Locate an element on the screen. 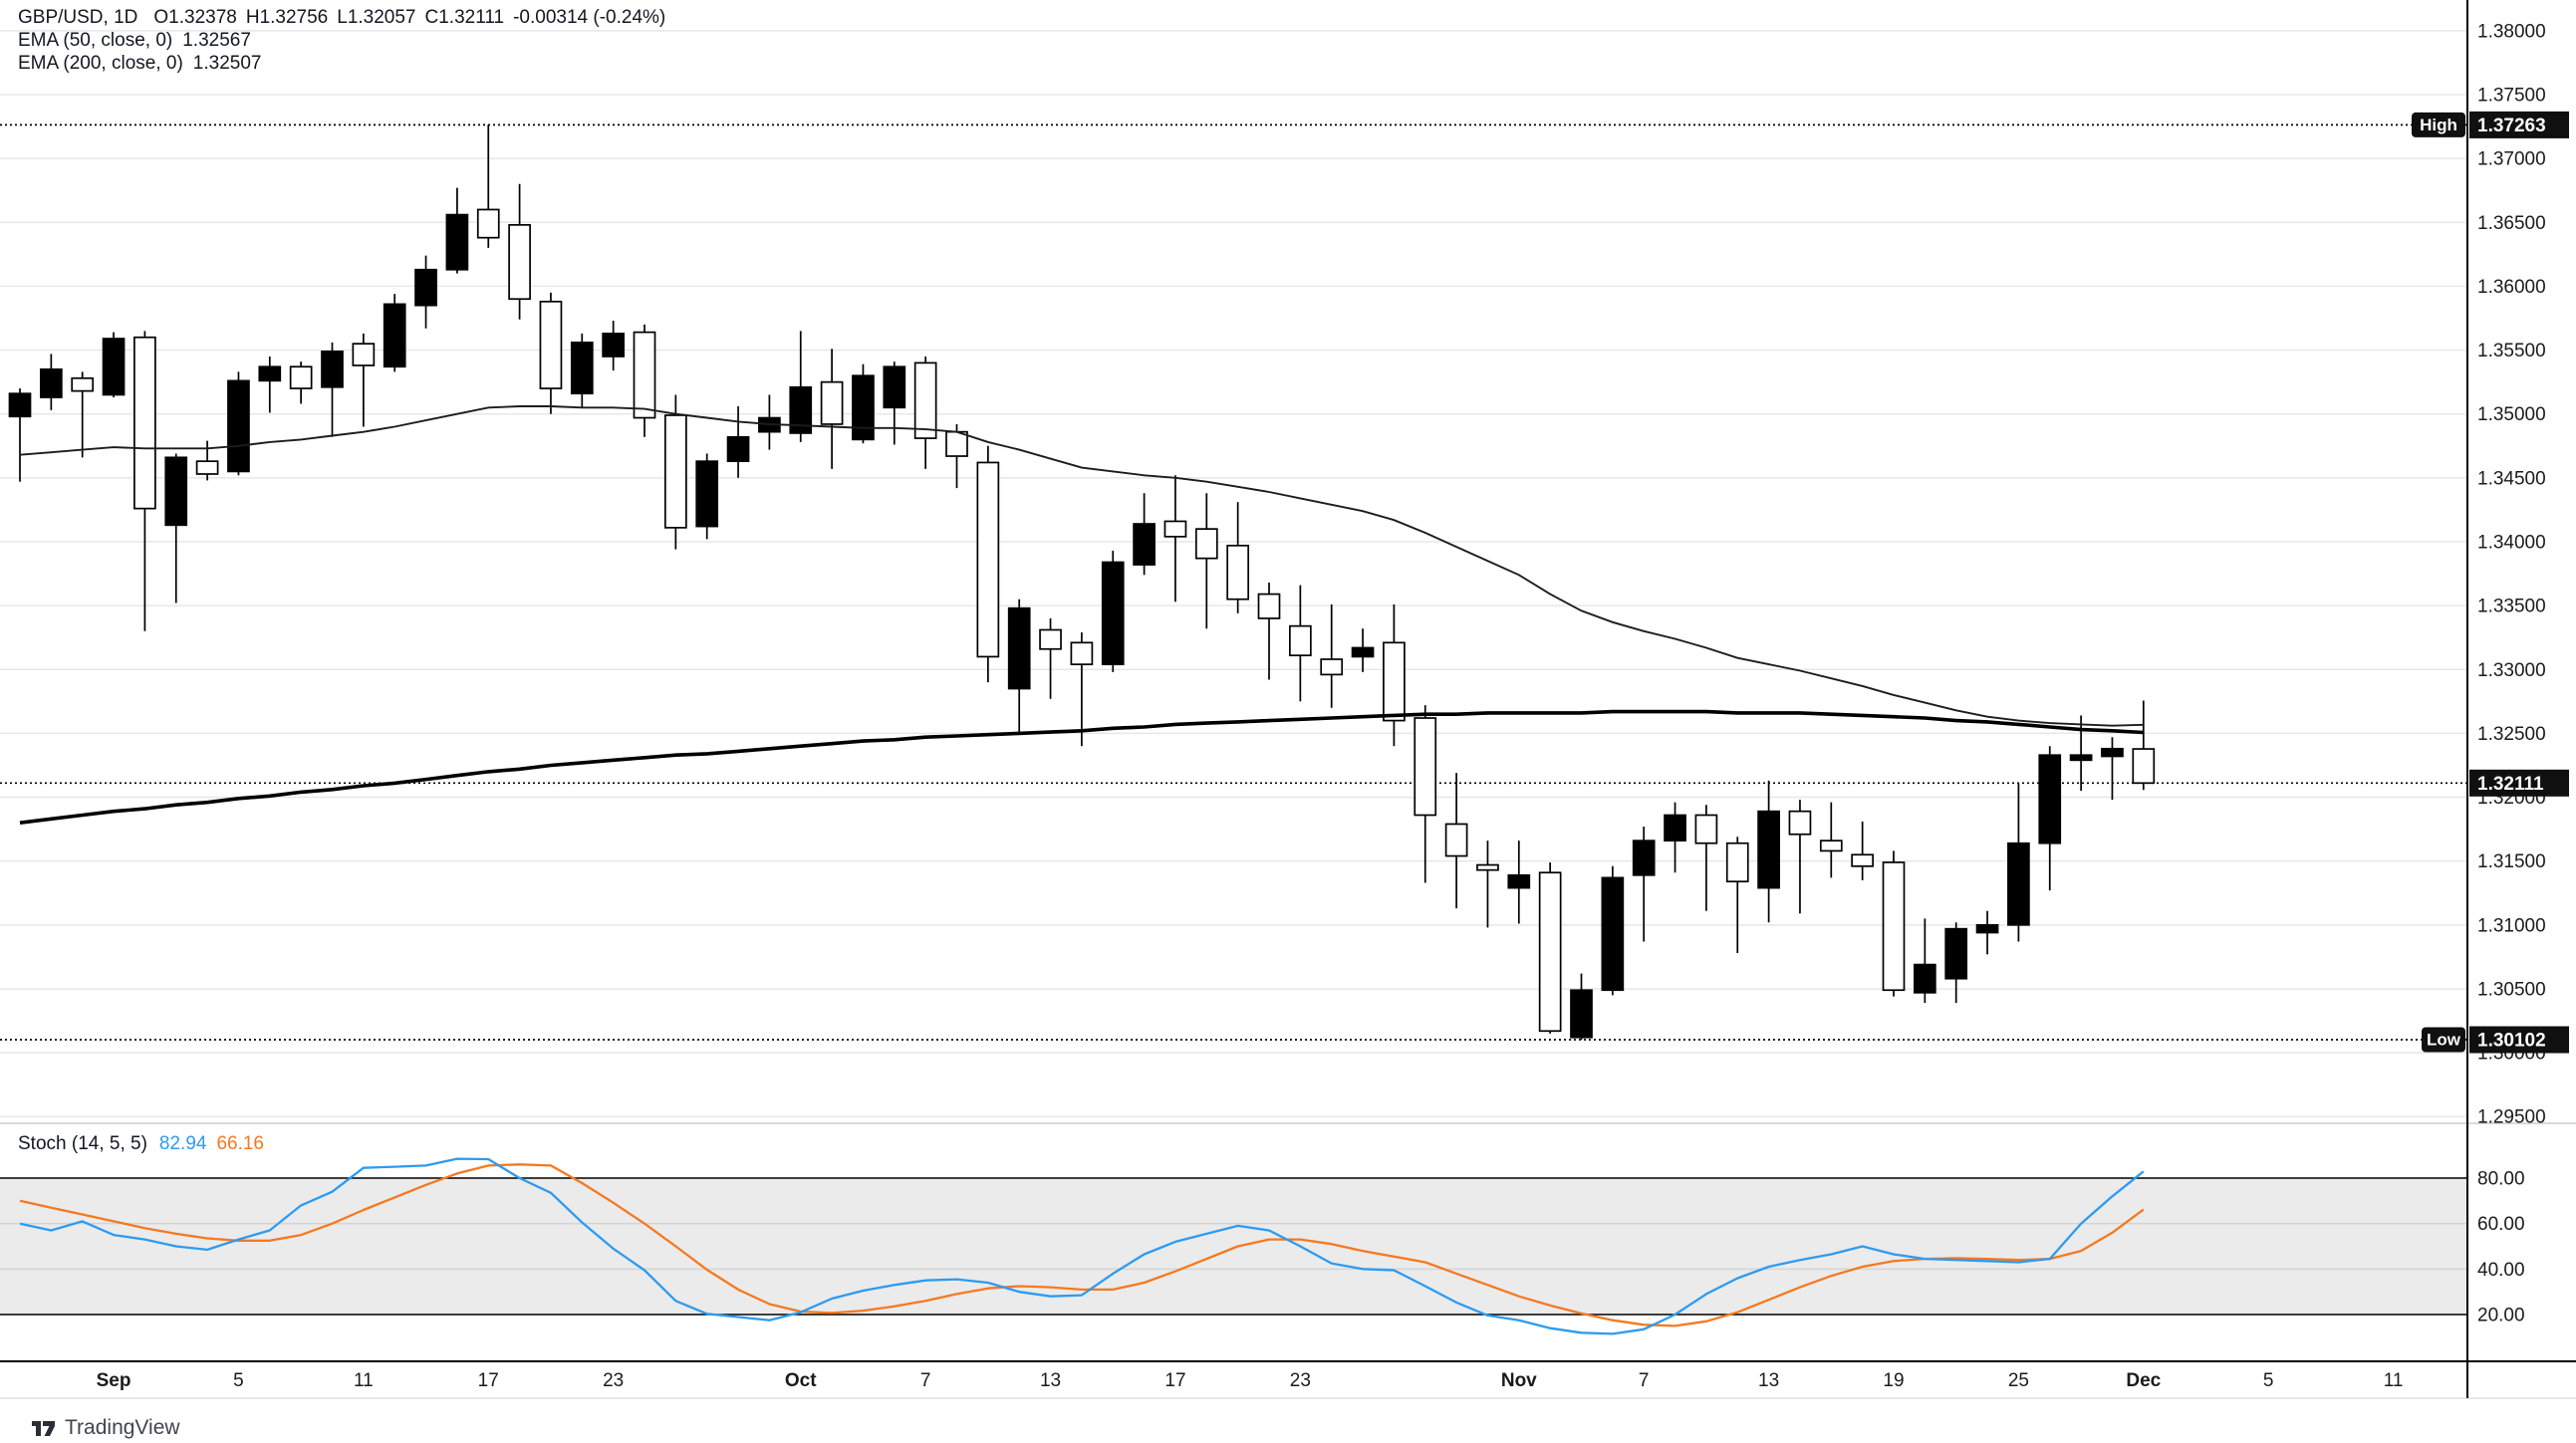 The width and height of the screenshot is (2576, 1443). svg-text: 1.37500 is located at coordinates (2511, 96).